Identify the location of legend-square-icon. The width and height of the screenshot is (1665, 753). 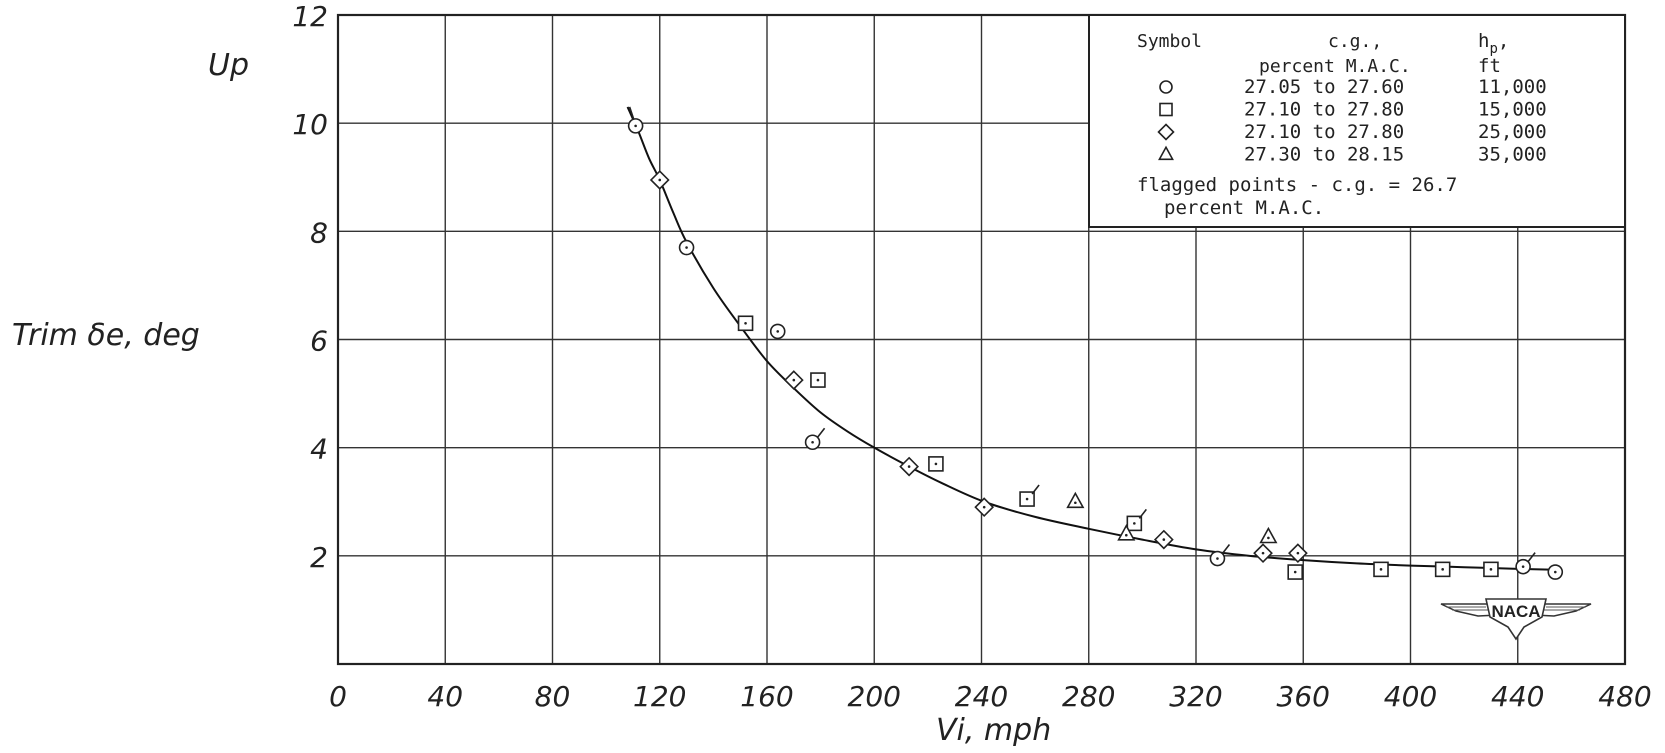
(1166, 109).